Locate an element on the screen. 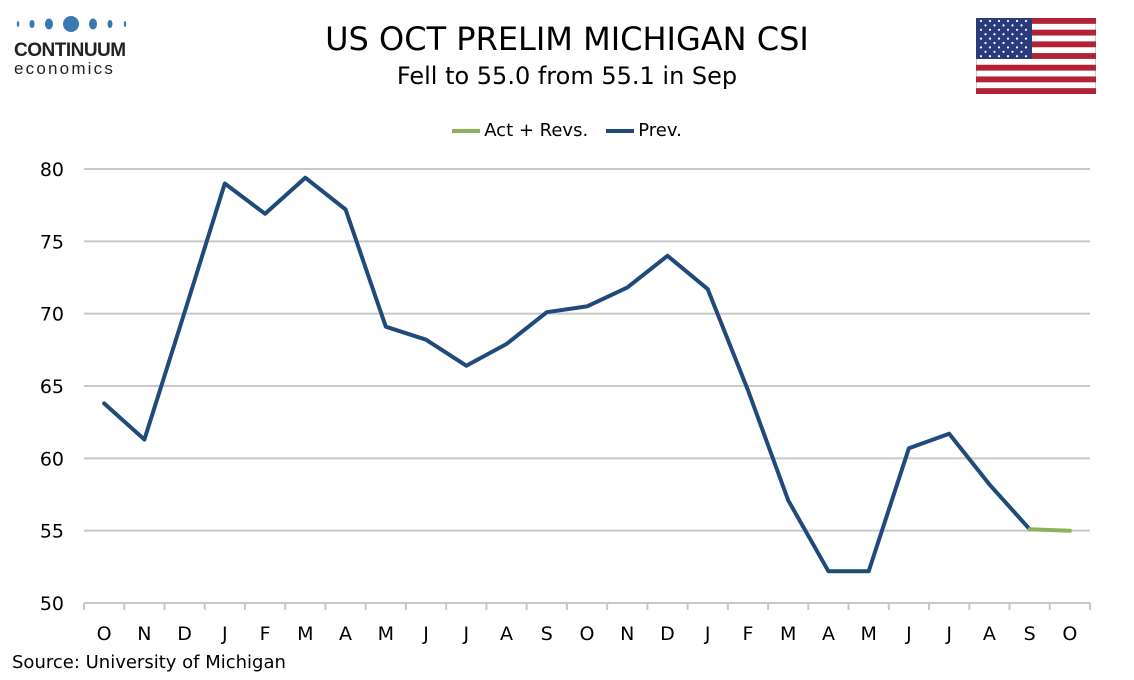  chart-legend: Act + Revs. Prev. is located at coordinates (567, 130).